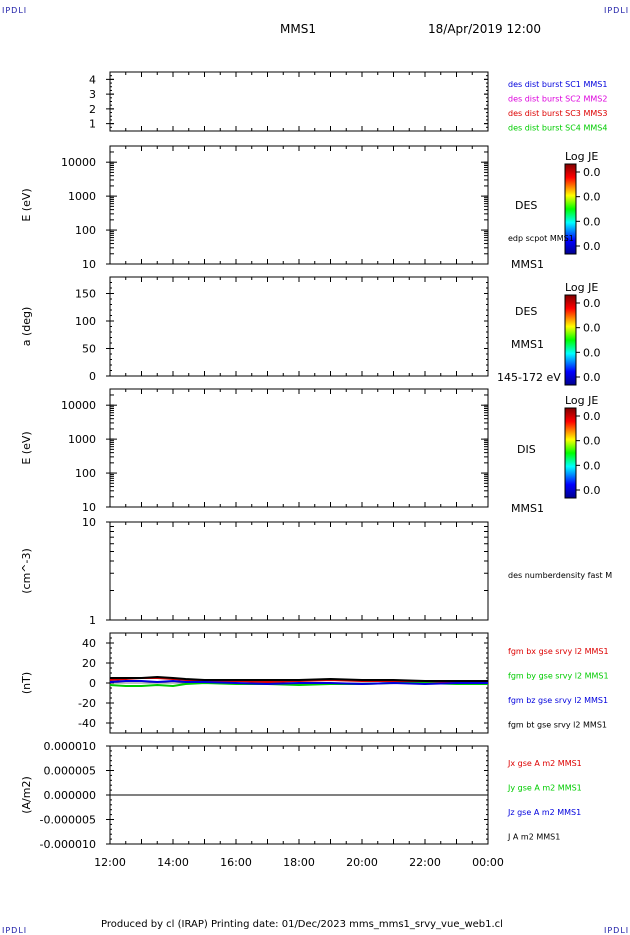  I want to click on y-axis-label: (nT), so click(26, 683).